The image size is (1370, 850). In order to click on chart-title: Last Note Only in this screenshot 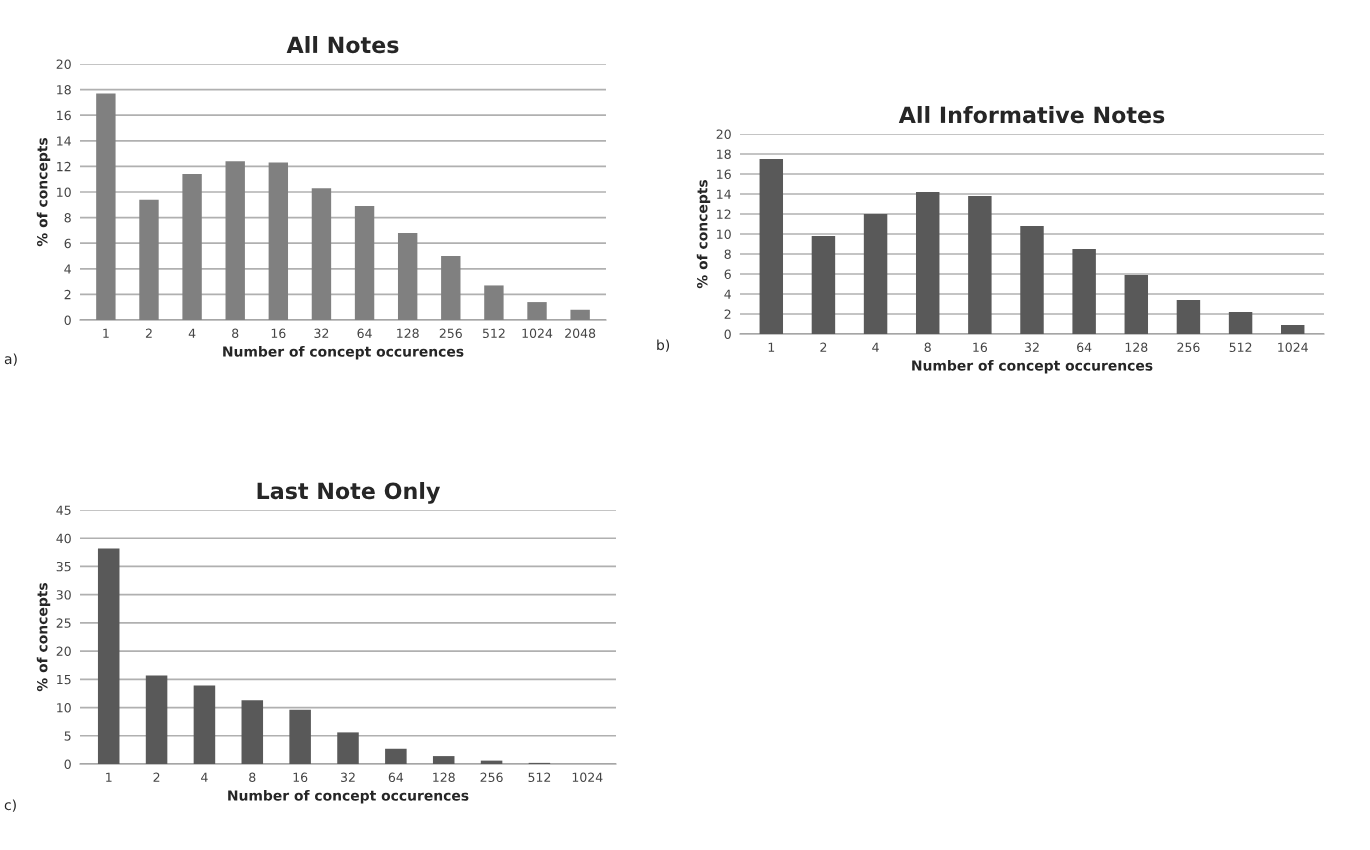, I will do `click(349, 493)`.